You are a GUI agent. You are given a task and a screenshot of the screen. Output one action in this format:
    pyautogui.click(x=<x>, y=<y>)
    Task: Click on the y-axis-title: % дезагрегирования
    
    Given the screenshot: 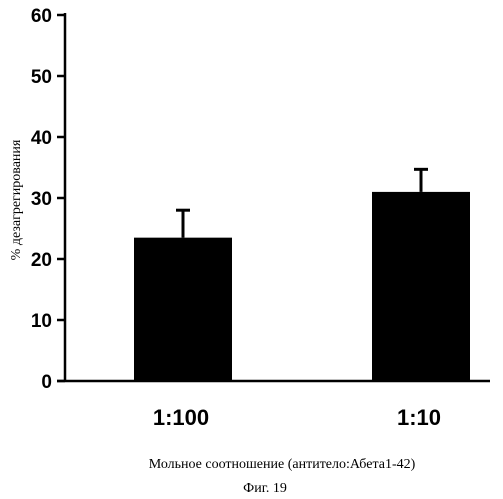 What is the action you would take?
    pyautogui.click(x=16, y=199)
    